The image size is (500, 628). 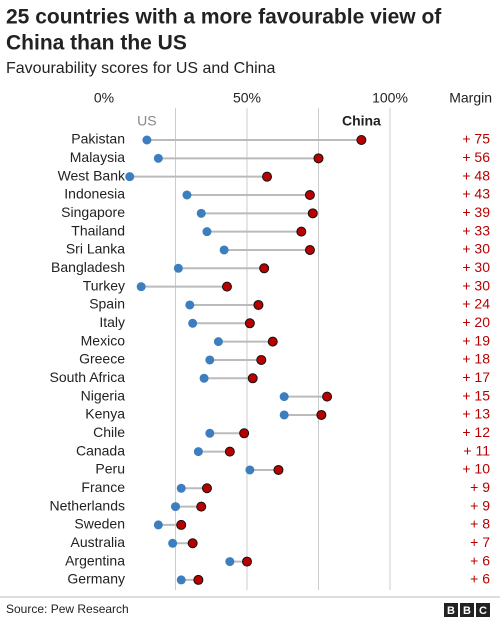 What do you see at coordinates (92, 175) in the screenshot?
I see `y-tick-label: West Bank` at bounding box center [92, 175].